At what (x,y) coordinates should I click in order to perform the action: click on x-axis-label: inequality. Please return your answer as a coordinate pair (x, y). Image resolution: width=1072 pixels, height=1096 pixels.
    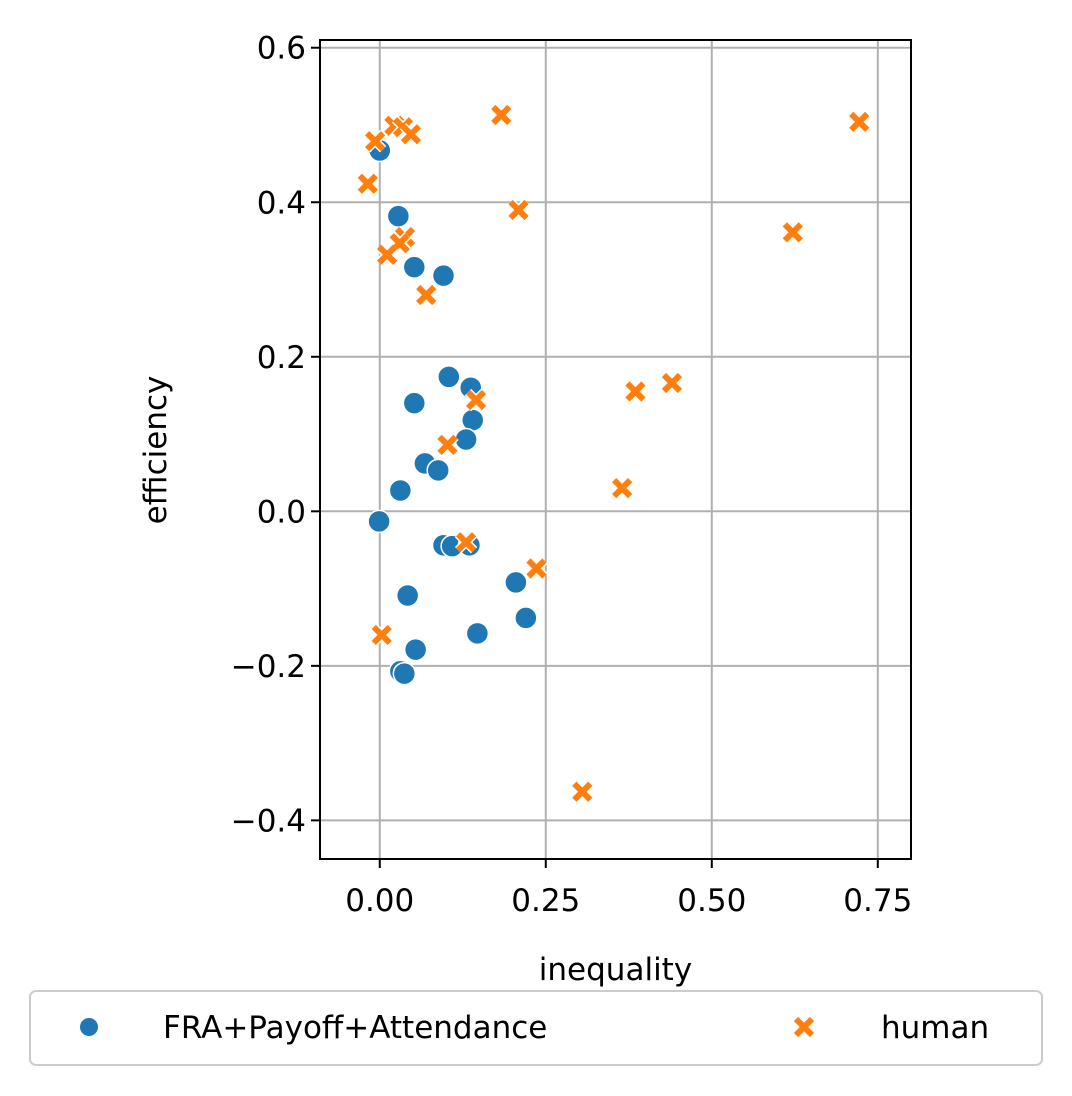
    Looking at the image, I should click on (615, 970).